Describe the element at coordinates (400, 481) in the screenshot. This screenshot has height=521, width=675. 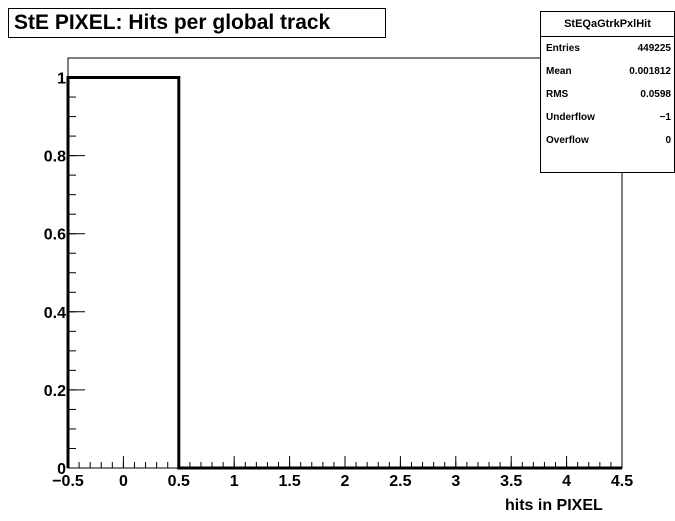
I see `x-tick-label: 2.5` at that location.